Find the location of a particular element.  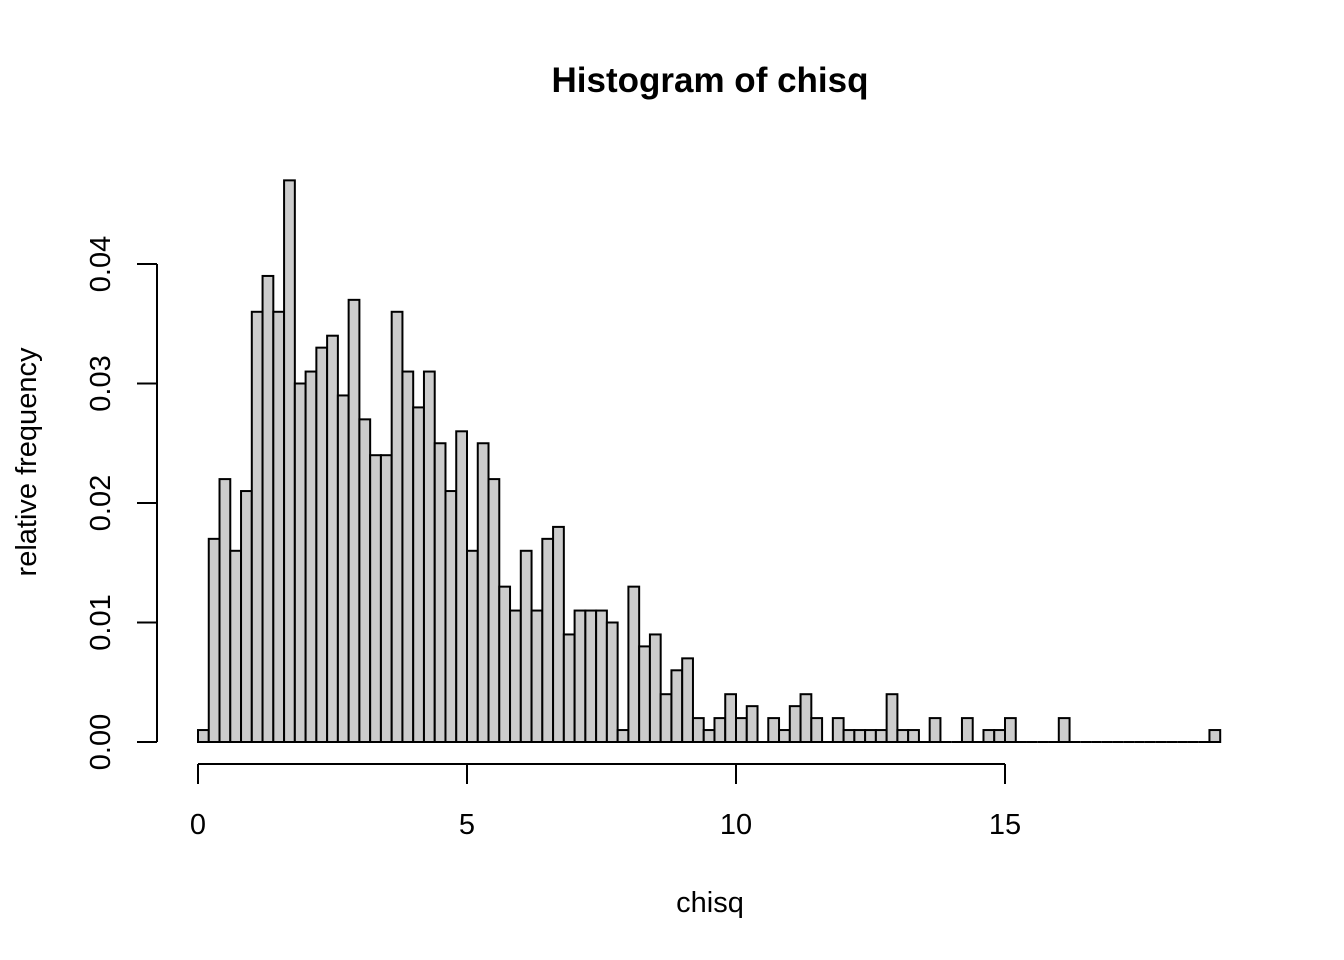

x-tick-label: 5 is located at coordinates (467, 825).